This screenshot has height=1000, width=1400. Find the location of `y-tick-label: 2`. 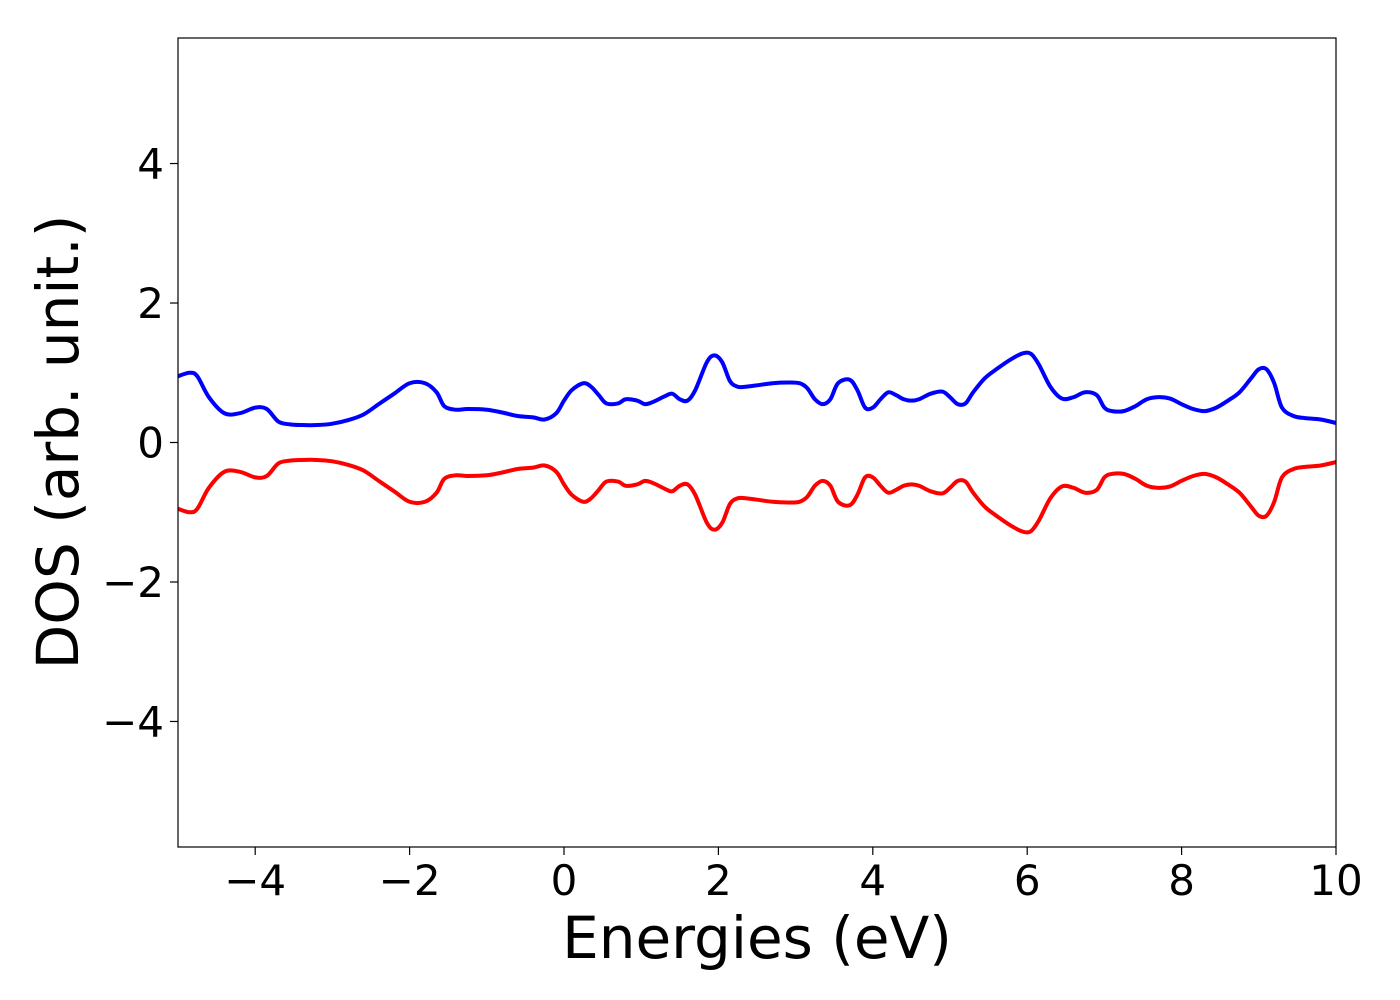

y-tick-label: 2 is located at coordinates (150, 303).